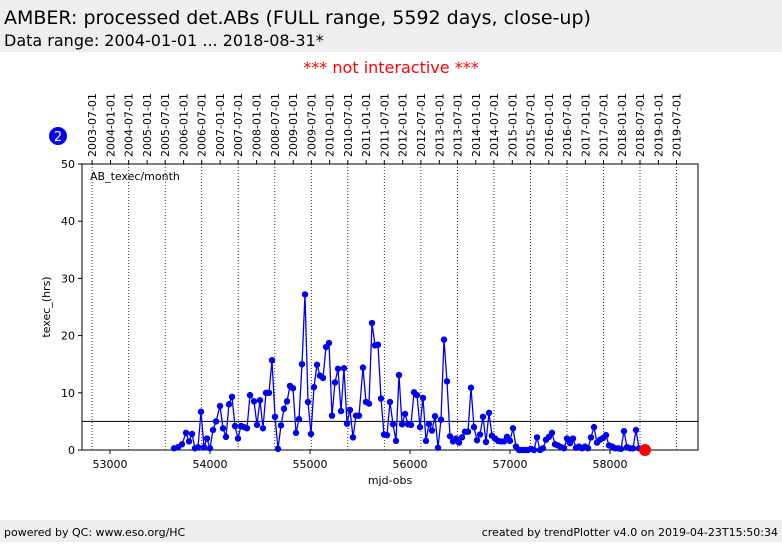 The height and width of the screenshot is (546, 782). I want to click on top-tick-label: 2019-01-01, so click(658, 125).